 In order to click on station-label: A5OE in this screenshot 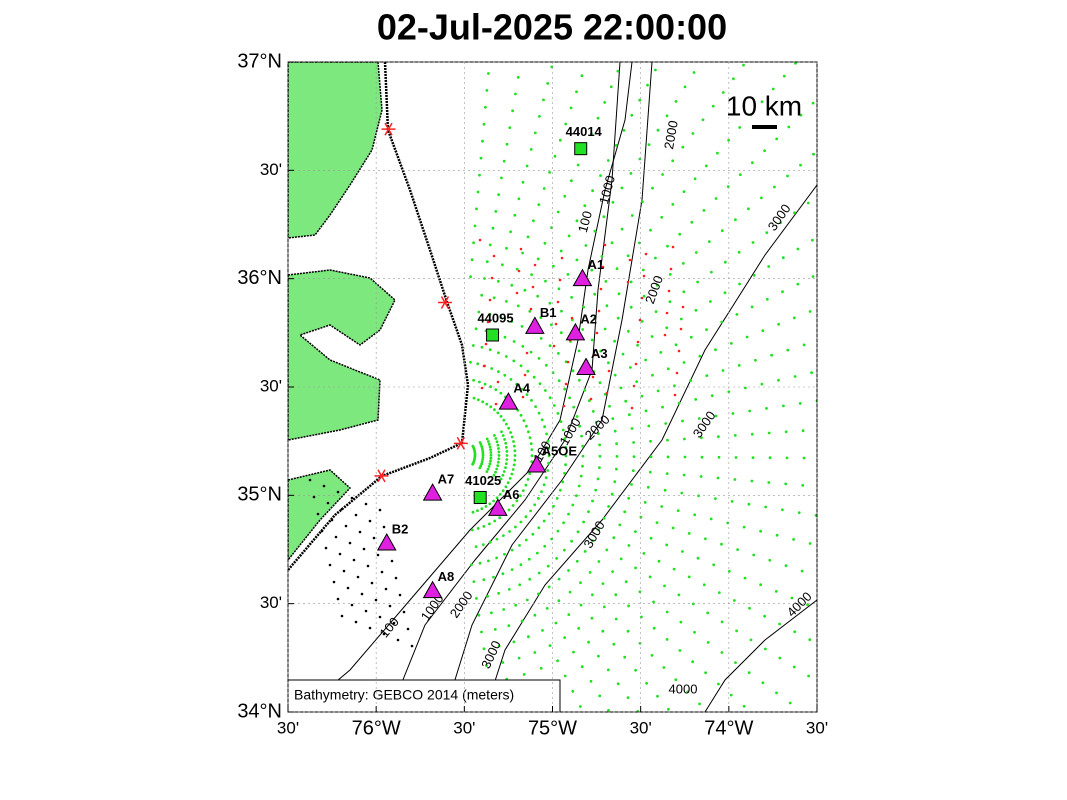, I will do `click(560, 450)`.